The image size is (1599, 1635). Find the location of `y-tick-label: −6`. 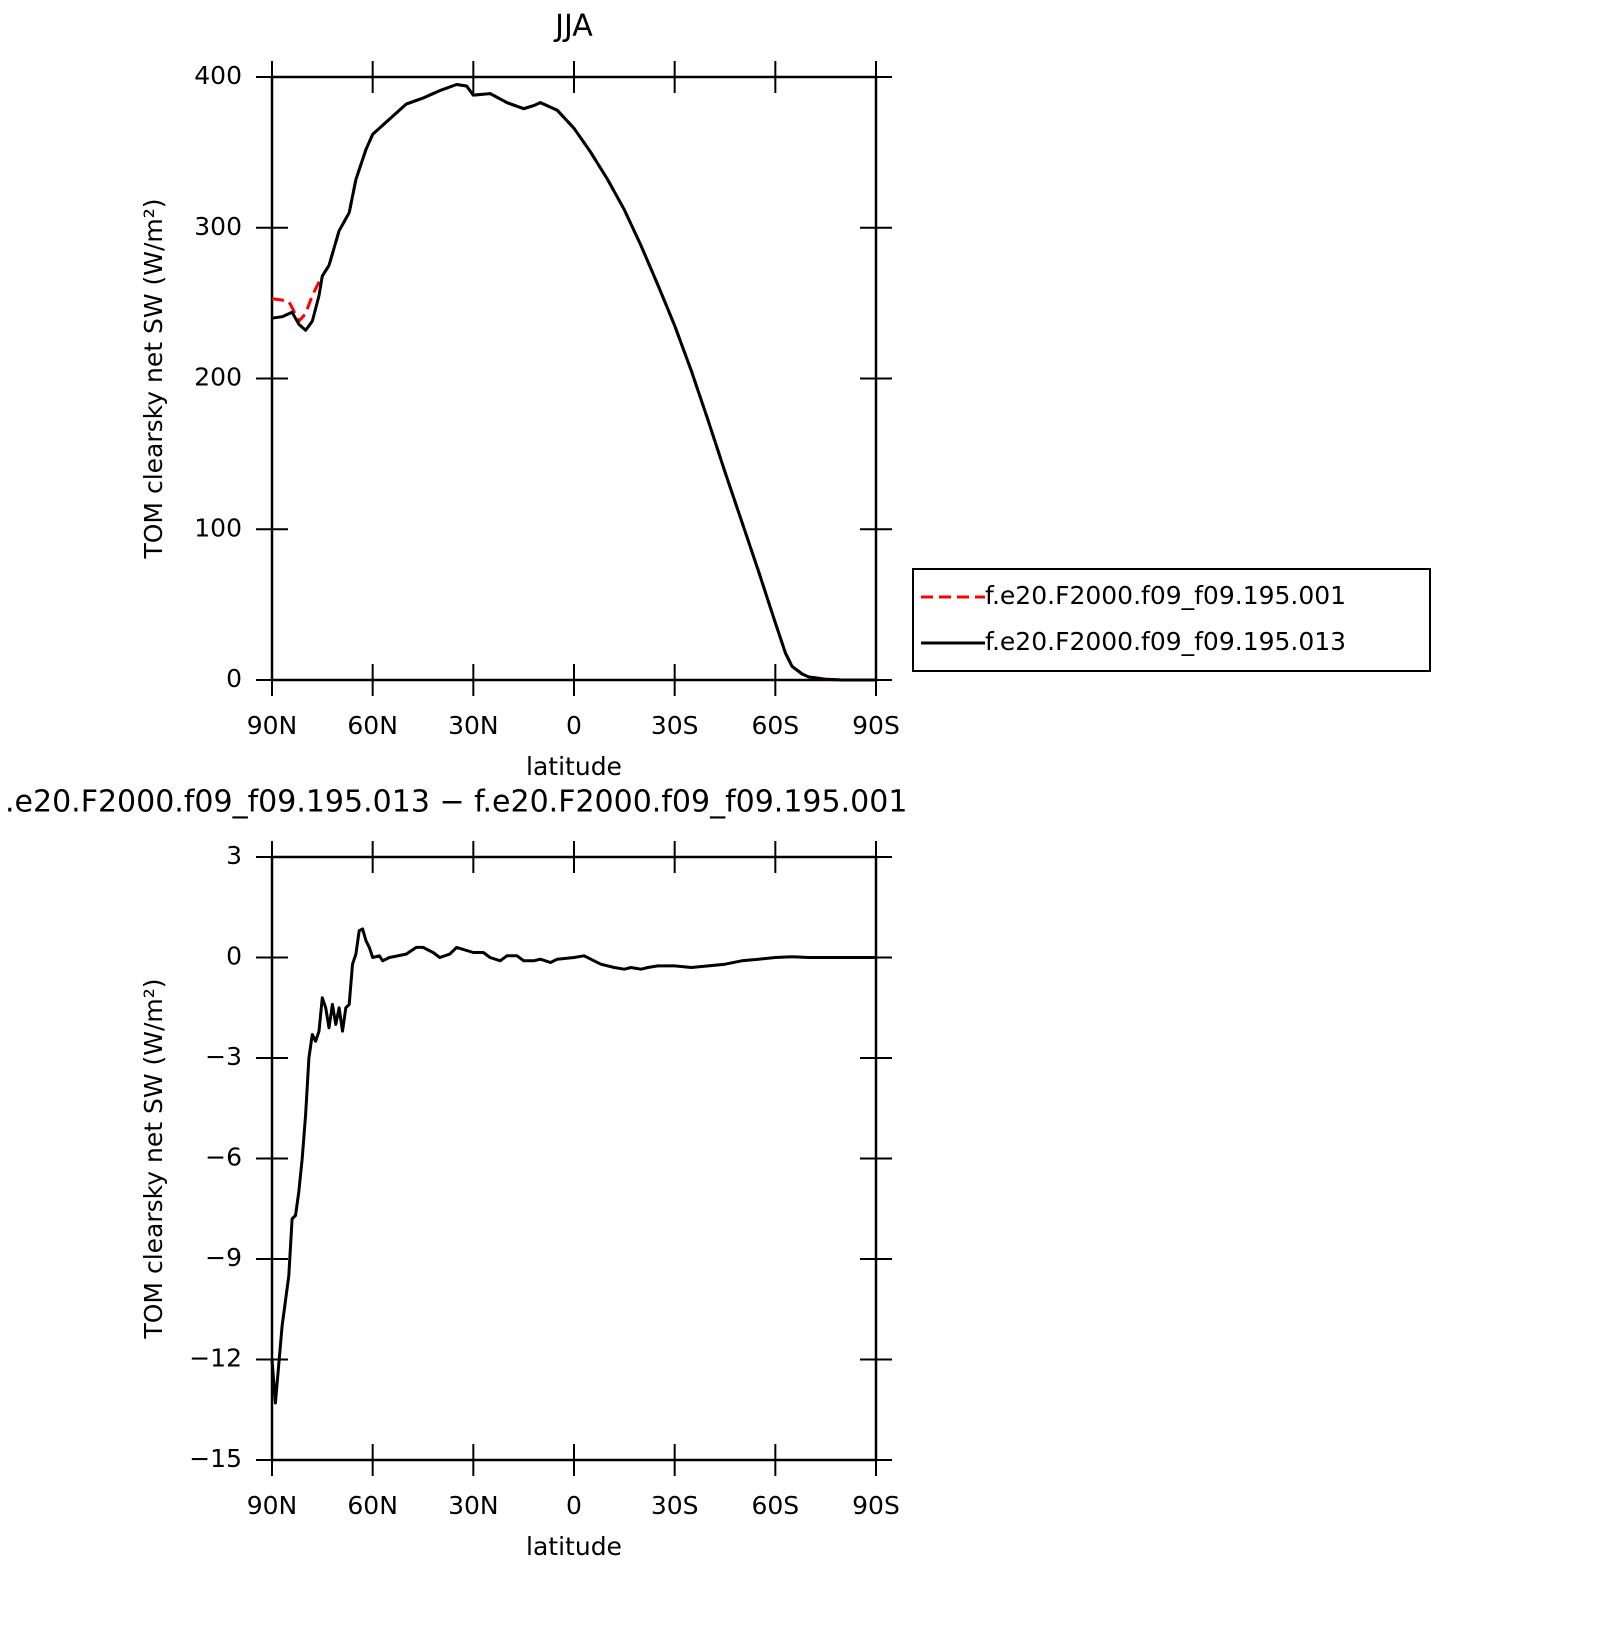

y-tick-label: −6 is located at coordinates (223, 1157).